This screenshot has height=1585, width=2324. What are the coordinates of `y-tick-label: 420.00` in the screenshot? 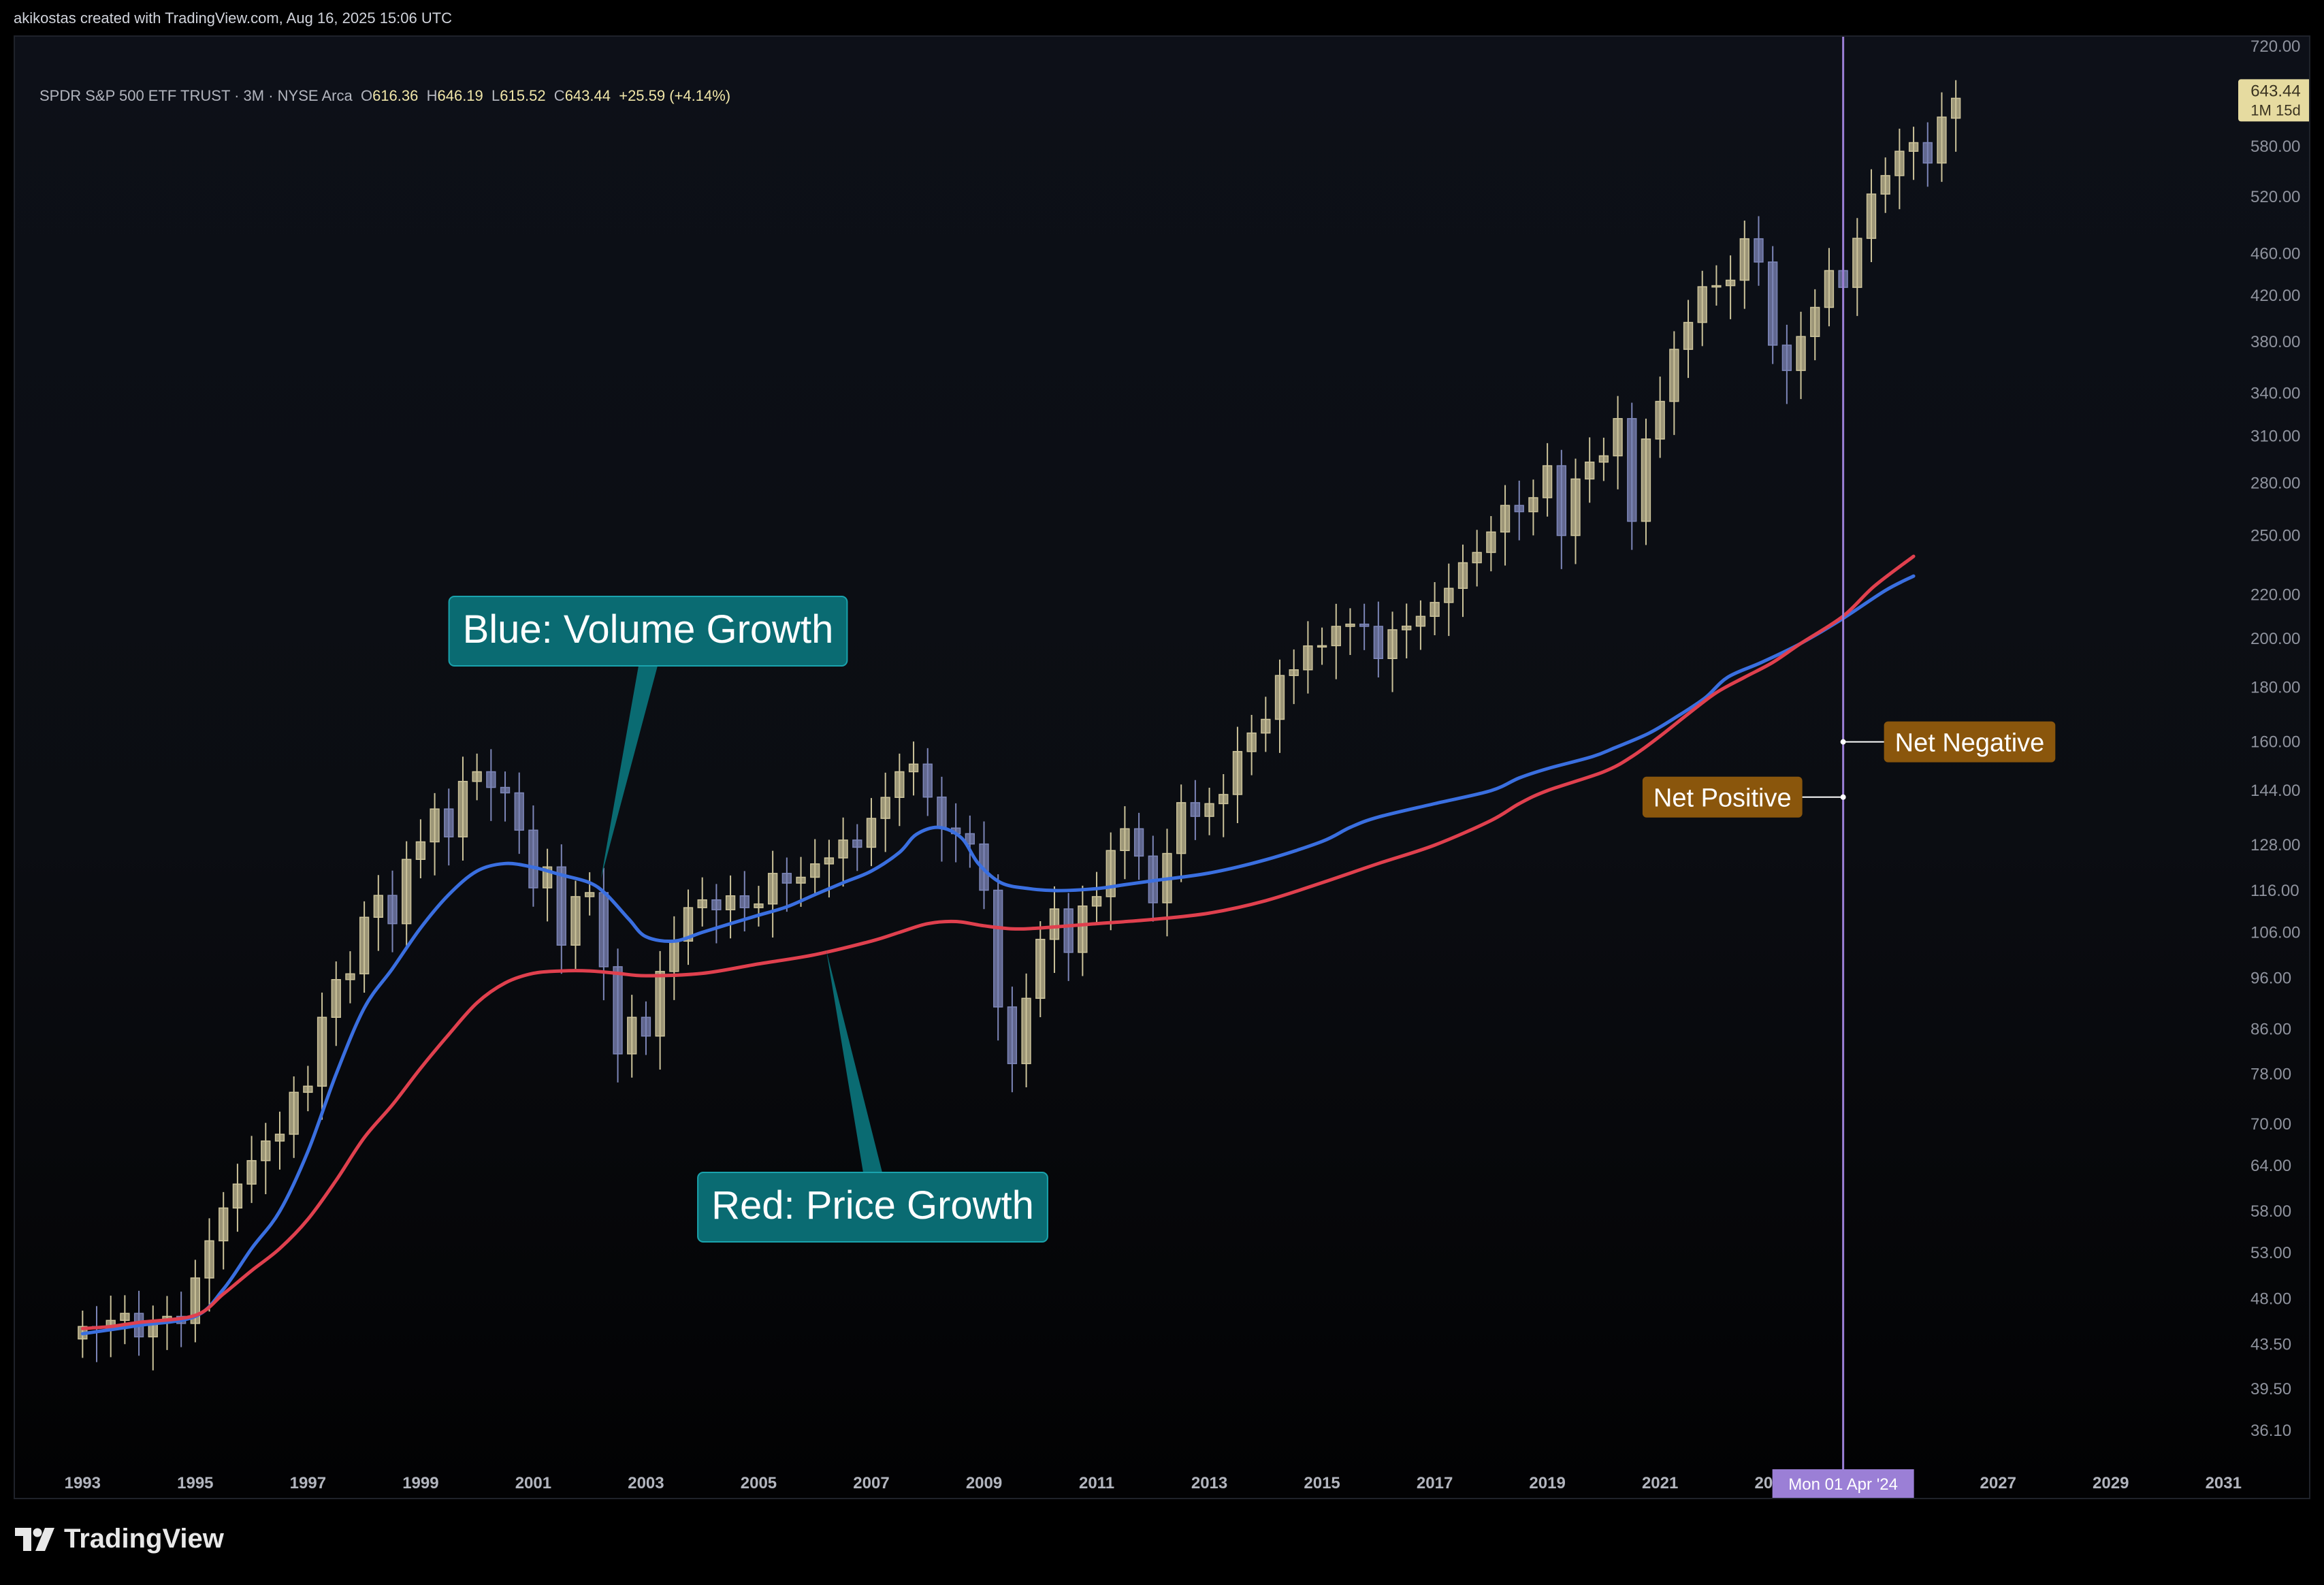 It's located at (2275, 296).